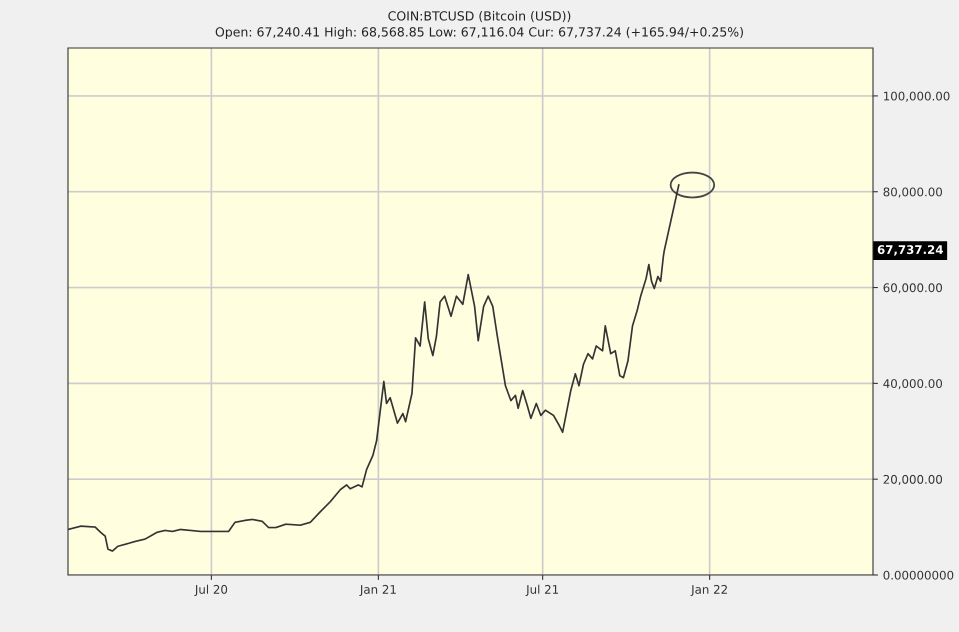 This screenshot has width=959, height=632. I want to click on x-tick-label: Jul 20, so click(211, 590).